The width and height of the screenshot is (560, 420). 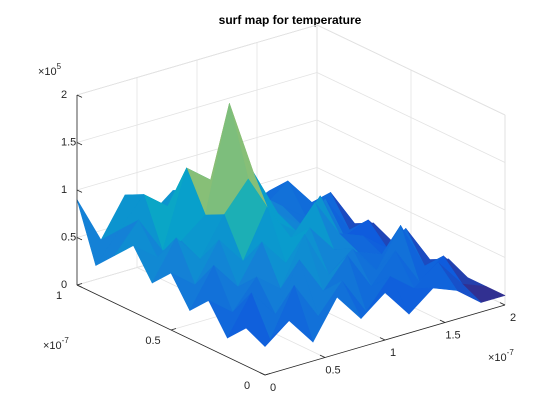 I want to click on axis-exponent: ×10⁵, so click(x=50, y=70).